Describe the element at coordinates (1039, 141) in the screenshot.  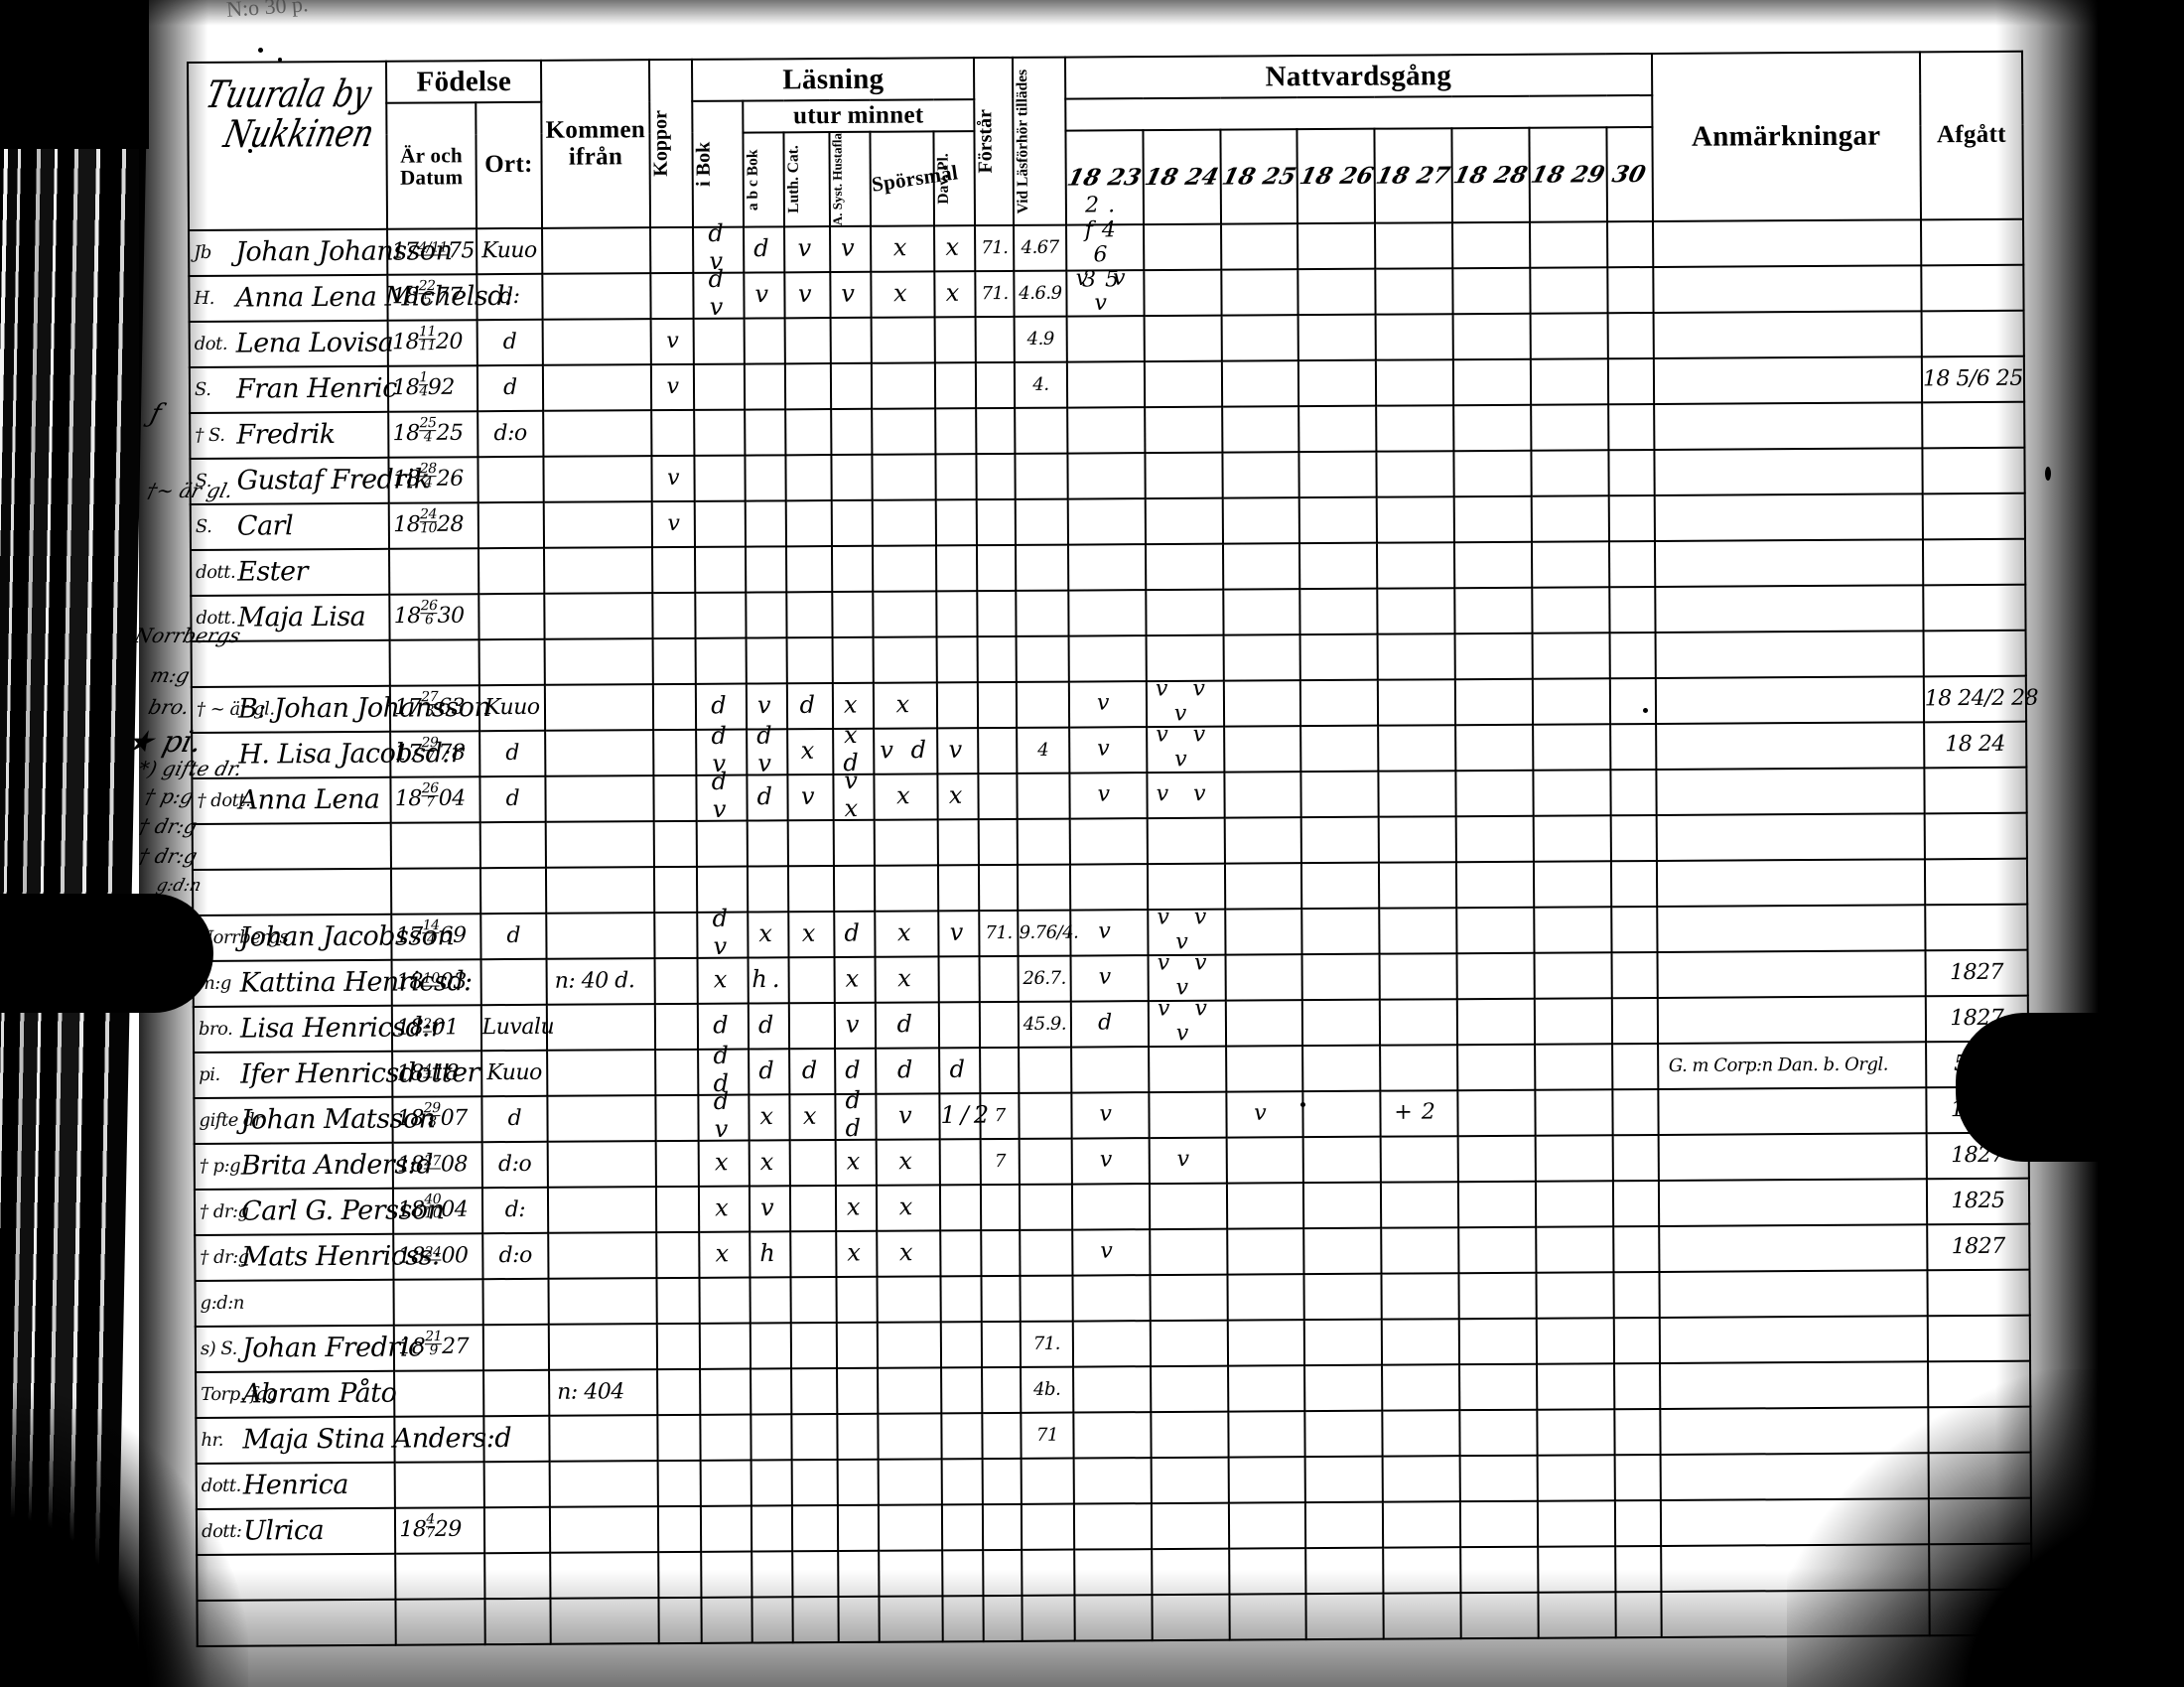
I see `header-vid-lasforhor: Vid Läsförhör tillädes` at that location.